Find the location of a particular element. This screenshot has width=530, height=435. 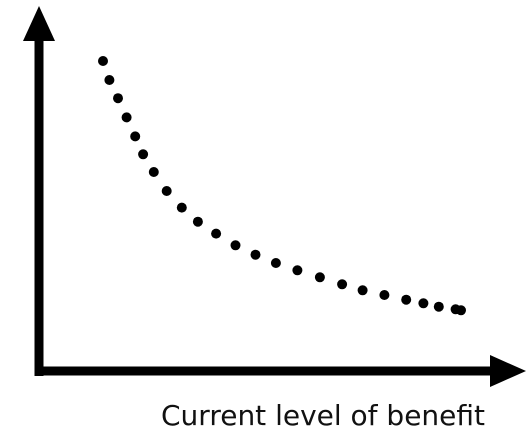

x-axis-label: Current level of benefit is located at coordinates (323, 415).